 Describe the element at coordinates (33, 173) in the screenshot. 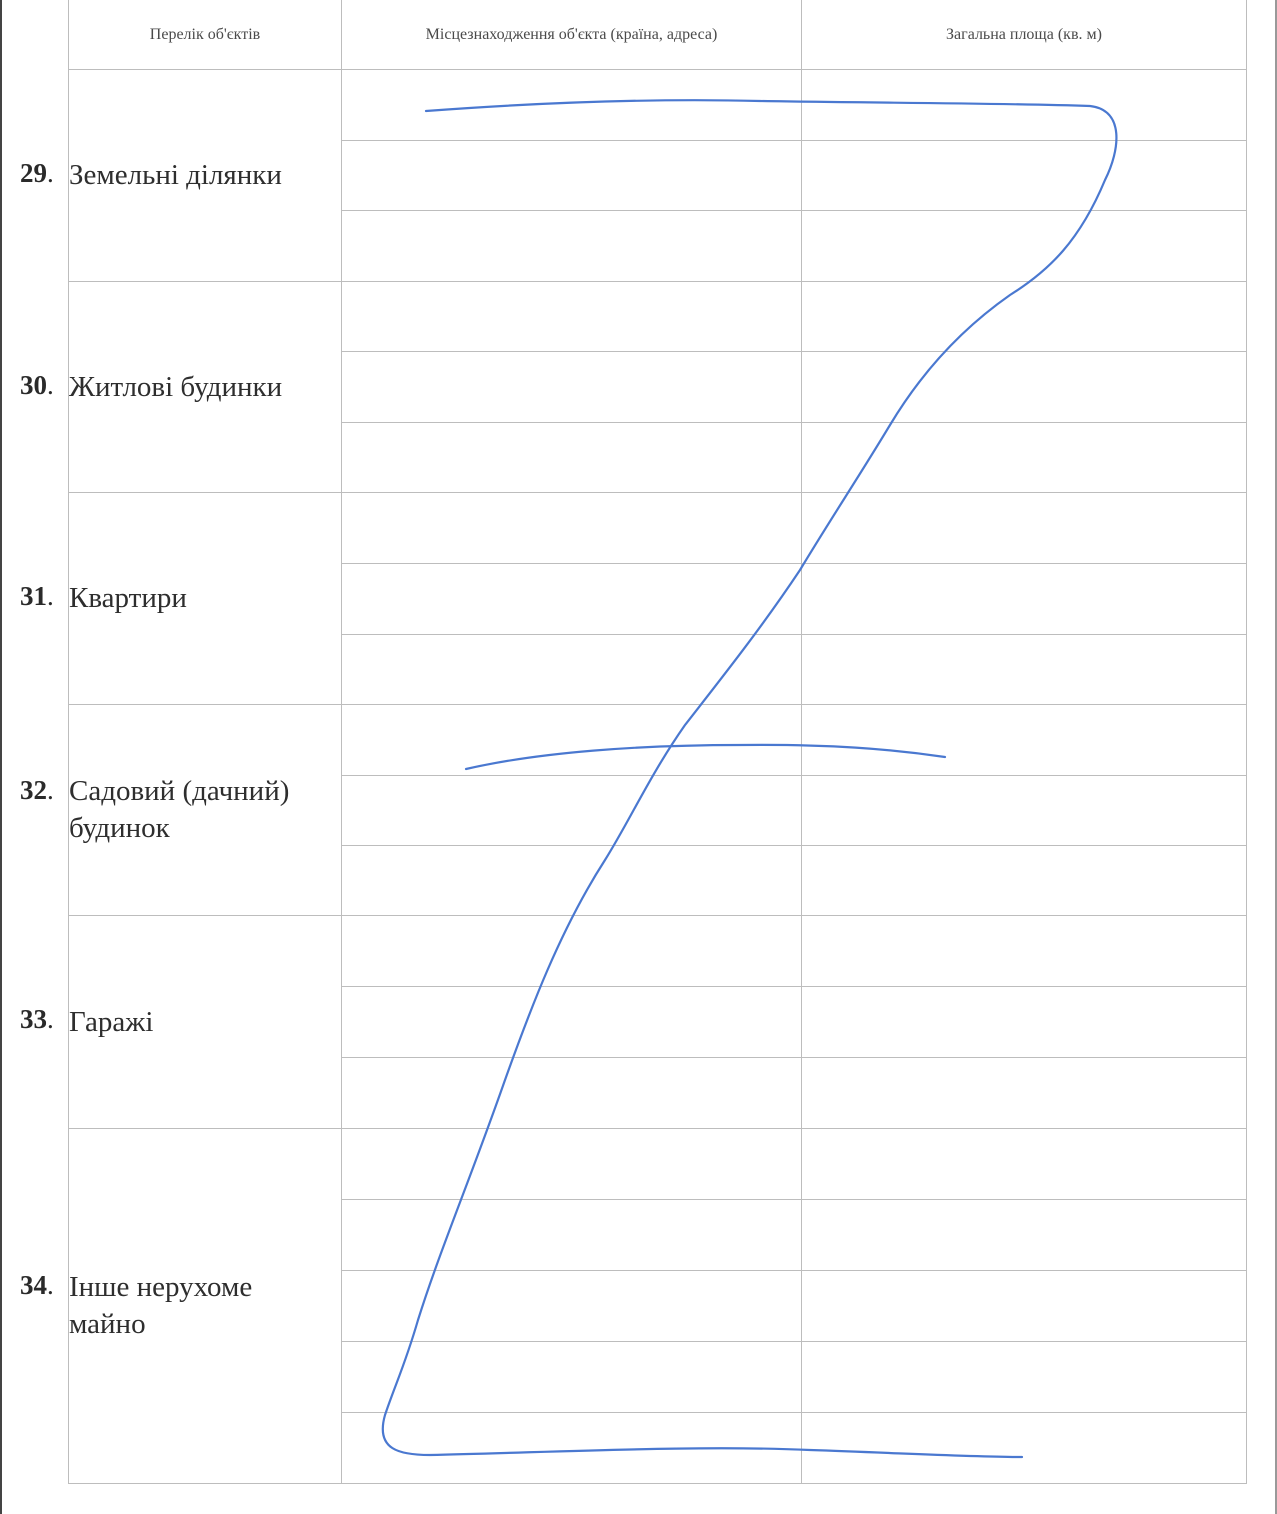

I see `row-number-value: 29` at that location.